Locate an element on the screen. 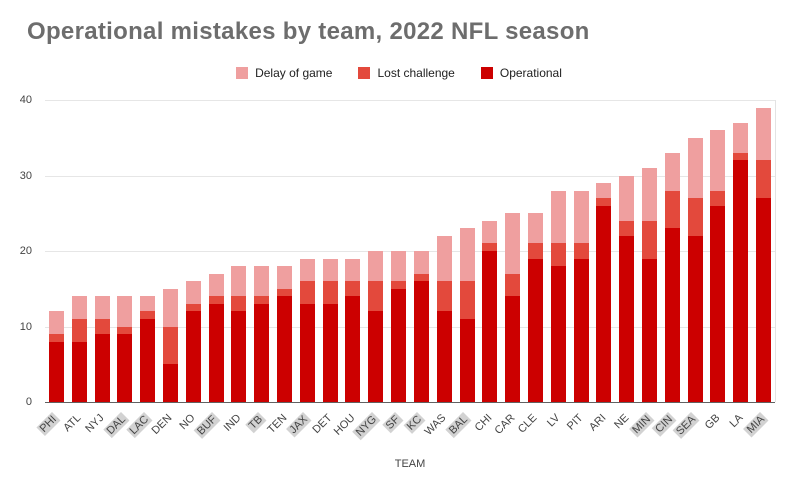  legend-item: Lost challenge is located at coordinates (406, 73).